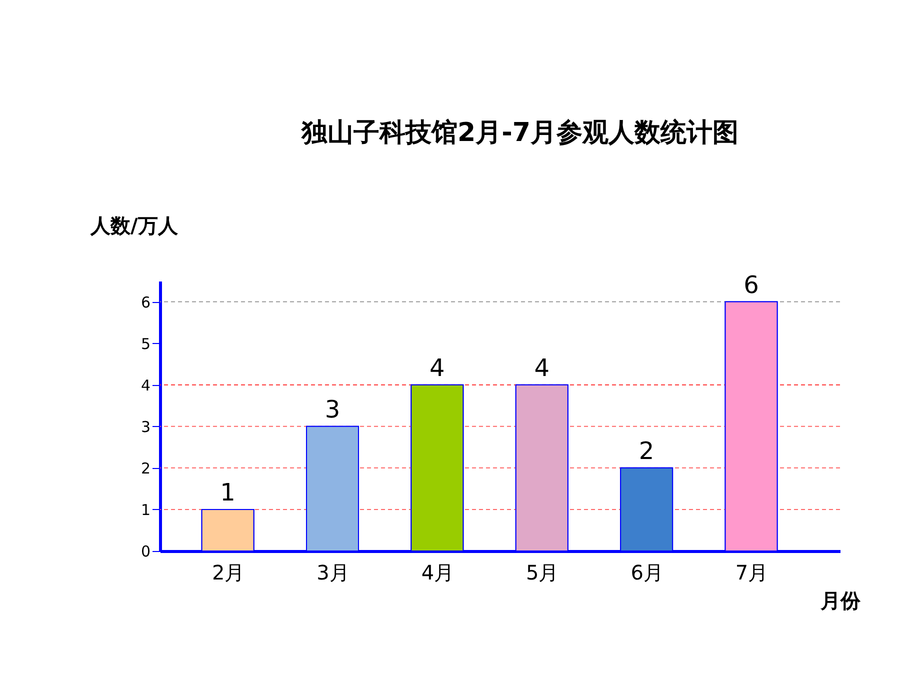 This screenshot has width=900, height=675. Describe the element at coordinates (228, 492) in the screenshot. I see `data-label: 1` at that location.